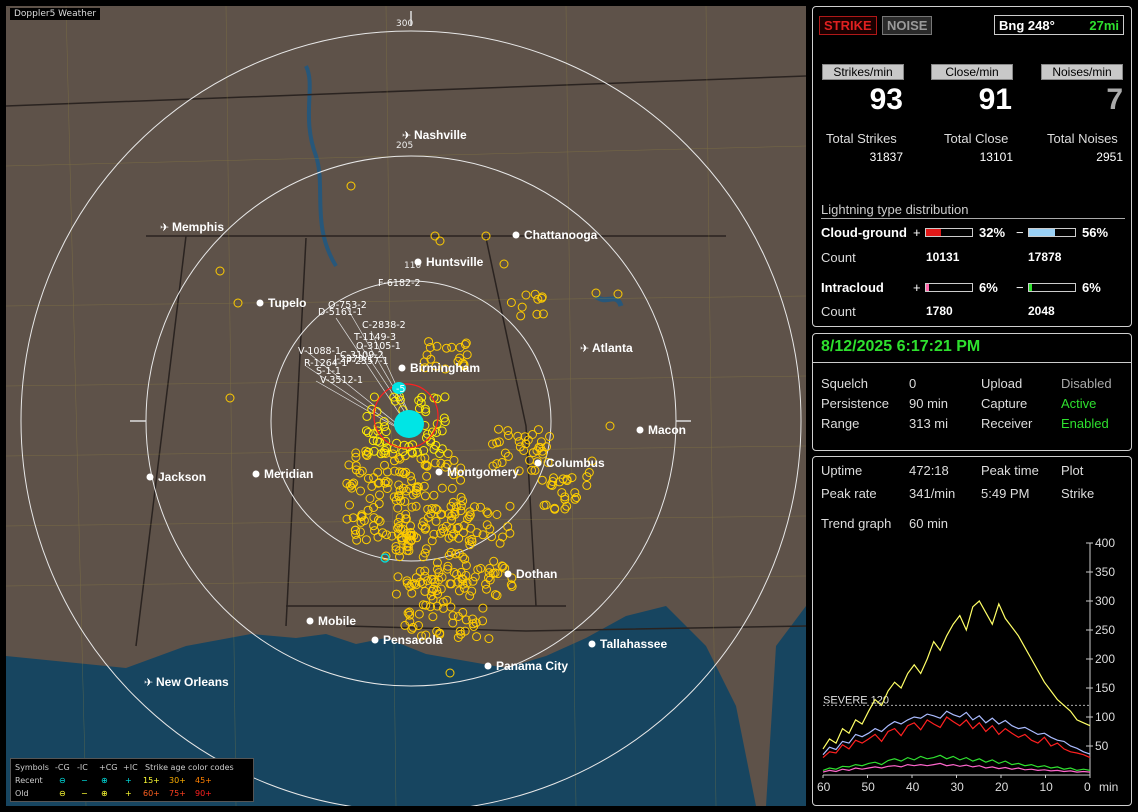 Image resolution: width=1138 pixels, height=812 pixels. What do you see at coordinates (150, 477) in the screenshot?
I see `city-dot-icon` at bounding box center [150, 477].